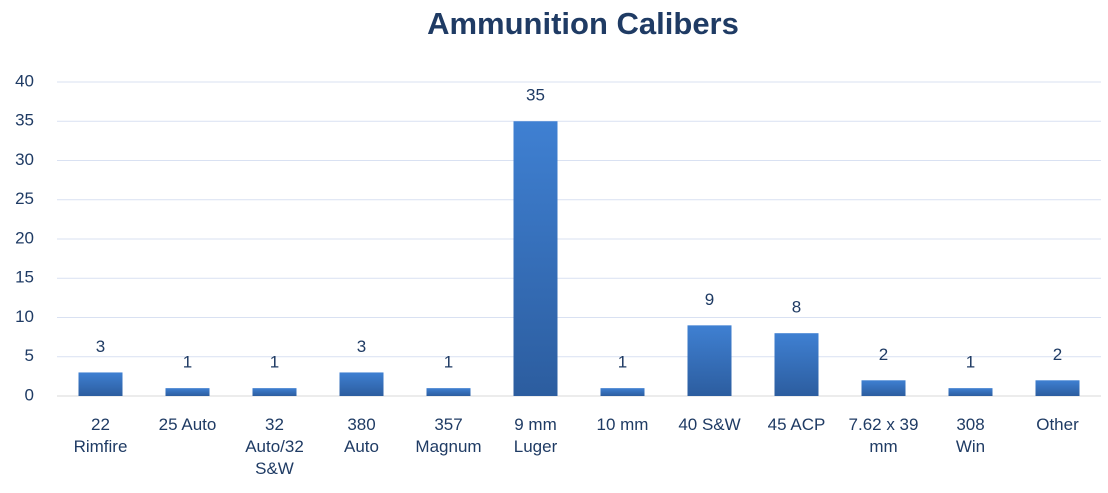 Image resolution: width=1108 pixels, height=493 pixels. Describe the element at coordinates (797, 424) in the screenshot. I see `x-tick-label: 45 ACP` at that location.